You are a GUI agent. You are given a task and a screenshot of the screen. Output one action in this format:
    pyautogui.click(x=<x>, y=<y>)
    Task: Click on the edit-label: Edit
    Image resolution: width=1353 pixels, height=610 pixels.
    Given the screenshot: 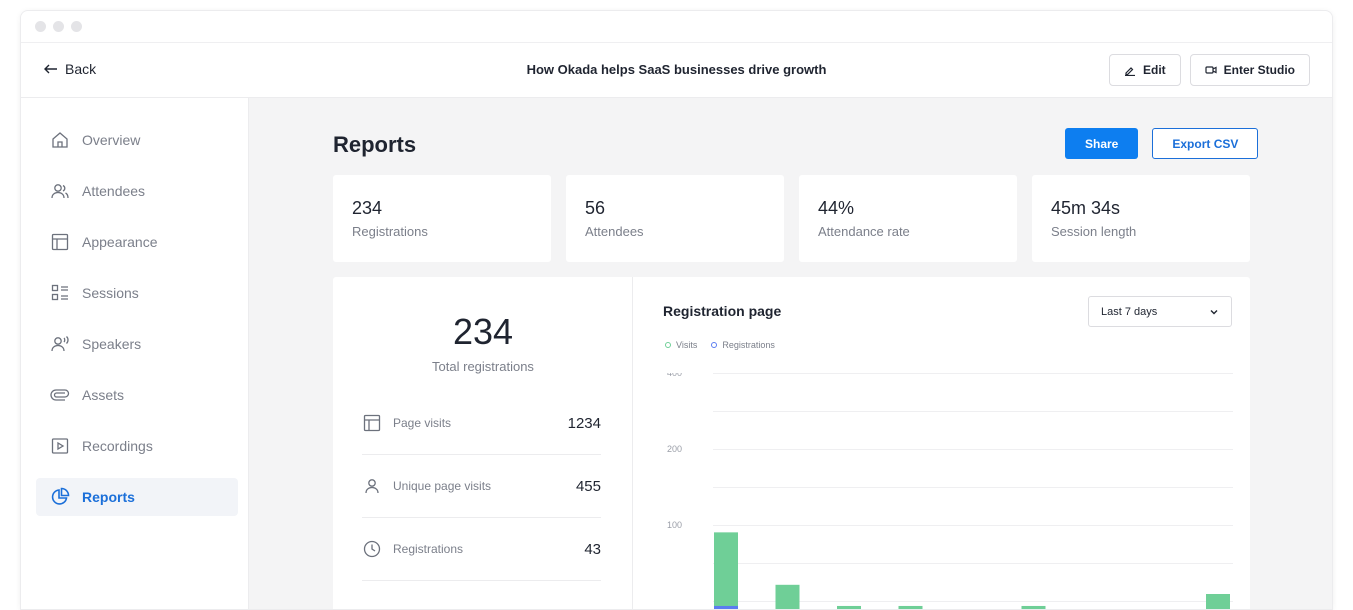 What is the action you would take?
    pyautogui.click(x=1154, y=70)
    